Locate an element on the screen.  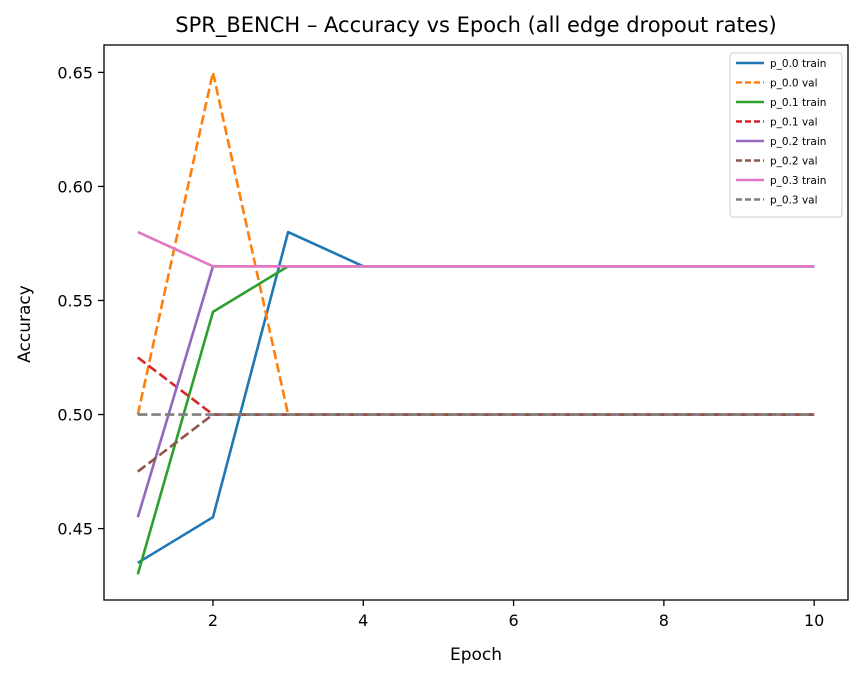
series-line-p-0-3-train is located at coordinates (476, 249).